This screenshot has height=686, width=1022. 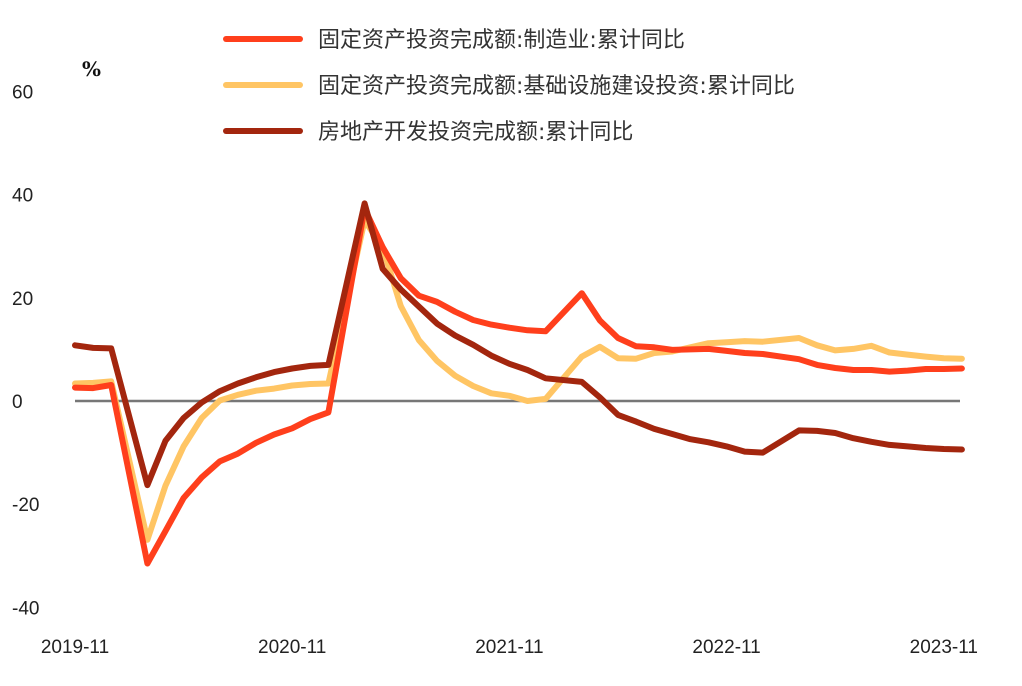 I want to click on y-tick-label: 0, so click(x=17, y=402).